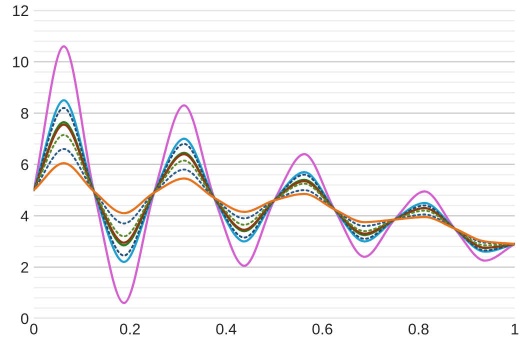 The width and height of the screenshot is (520, 348). Describe the element at coordinates (20, 10) in the screenshot. I see `y-tick-label: 12` at that location.